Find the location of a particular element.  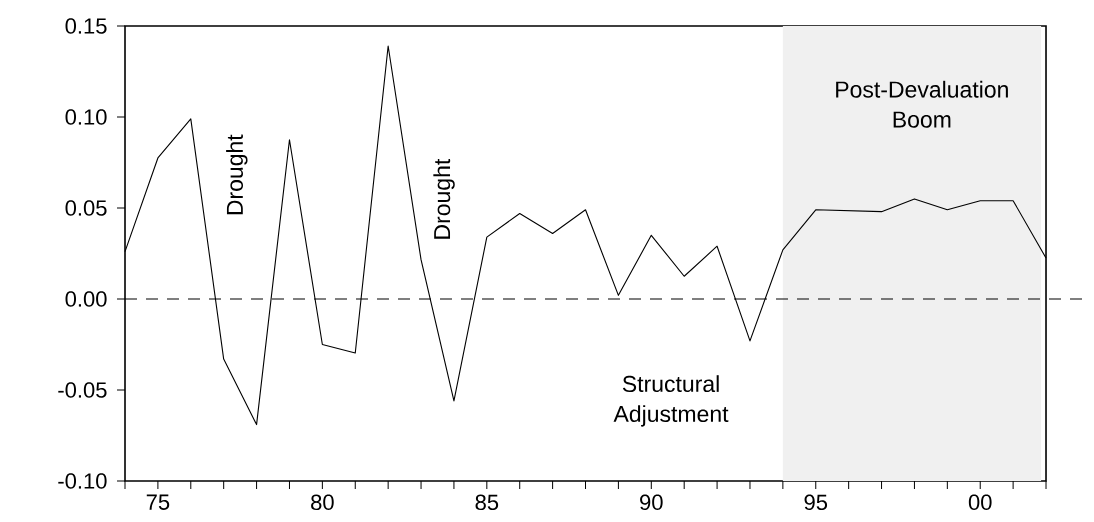

x-tick-label: 80 is located at coordinates (322, 502).